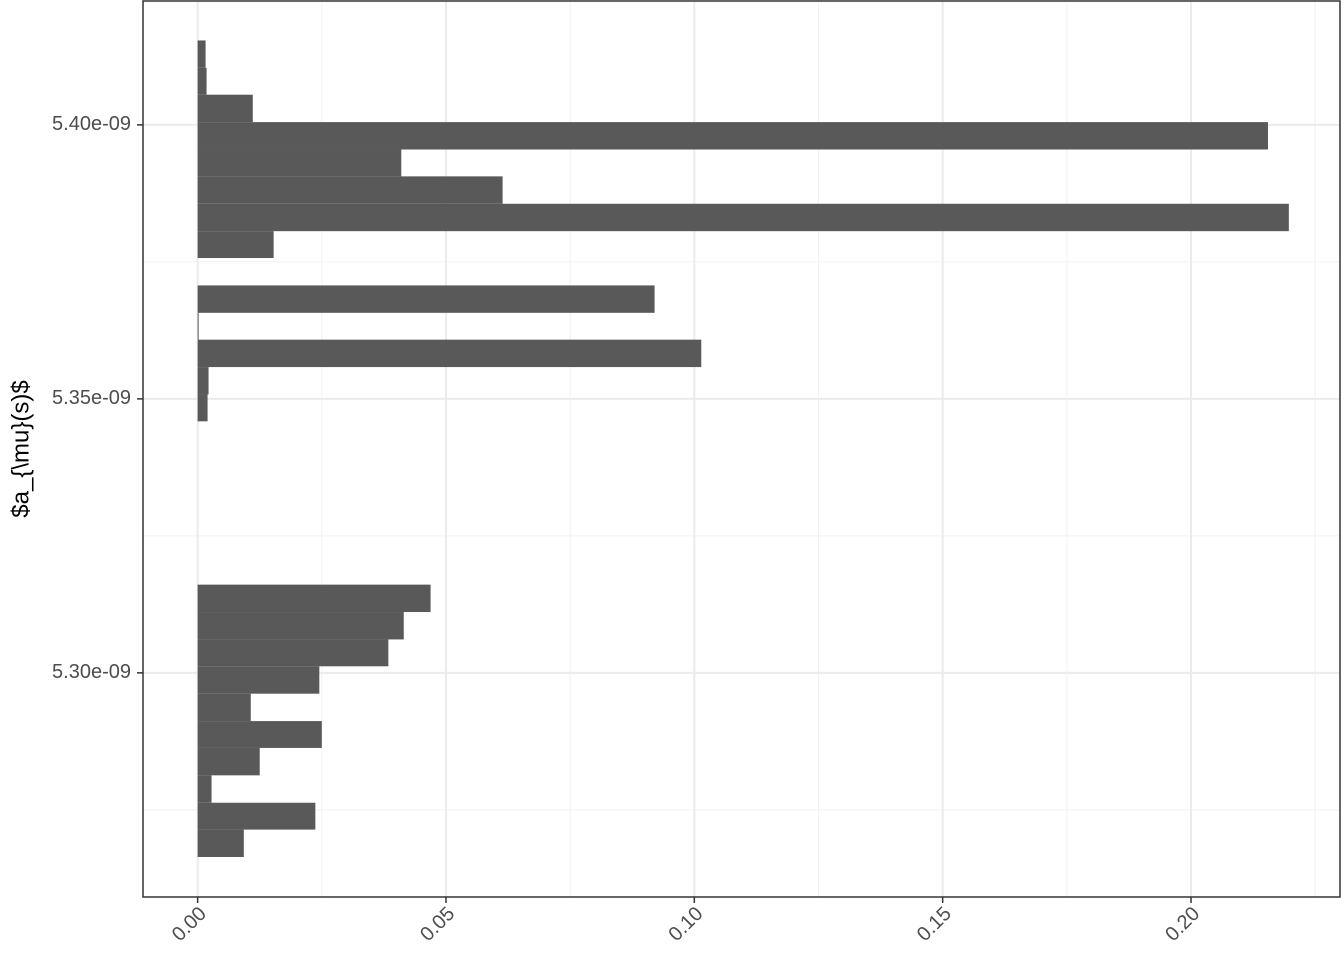 The width and height of the screenshot is (1344, 960). I want to click on x-tick-label: 0.20, so click(1182, 924).